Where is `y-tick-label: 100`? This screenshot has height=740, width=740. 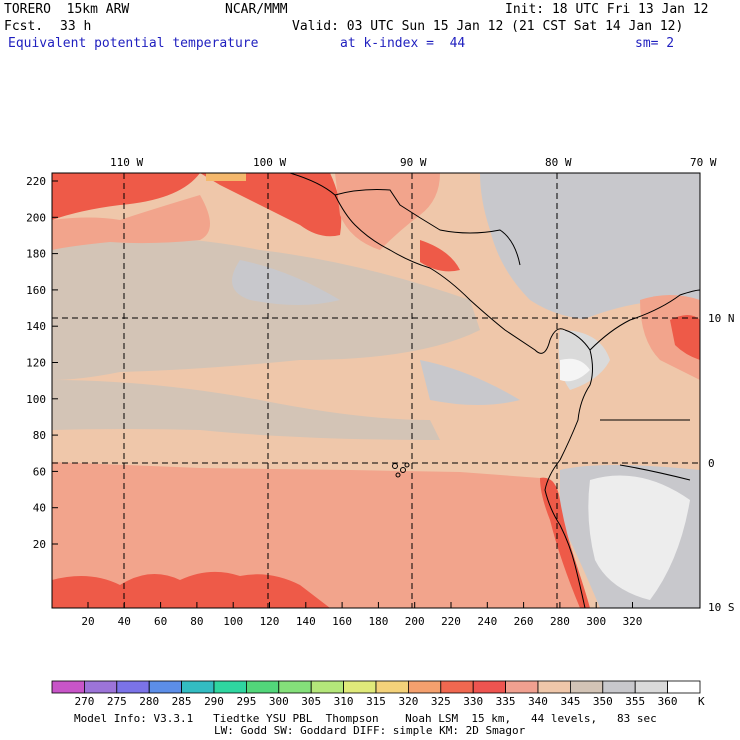 y-tick-label: 100 is located at coordinates (36, 399).